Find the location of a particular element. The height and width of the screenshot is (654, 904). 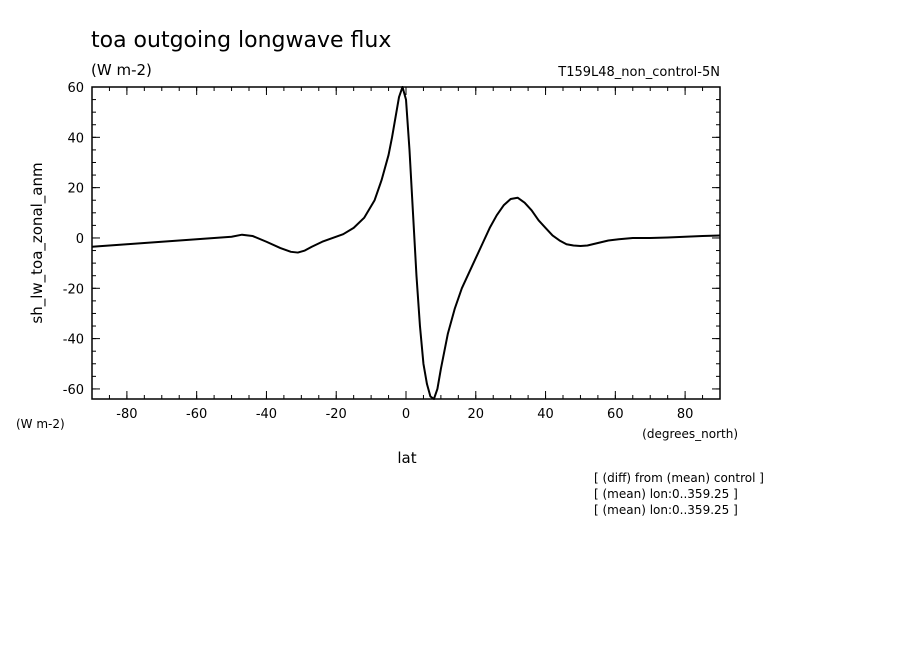

x-tick-label: -40 is located at coordinates (266, 414).